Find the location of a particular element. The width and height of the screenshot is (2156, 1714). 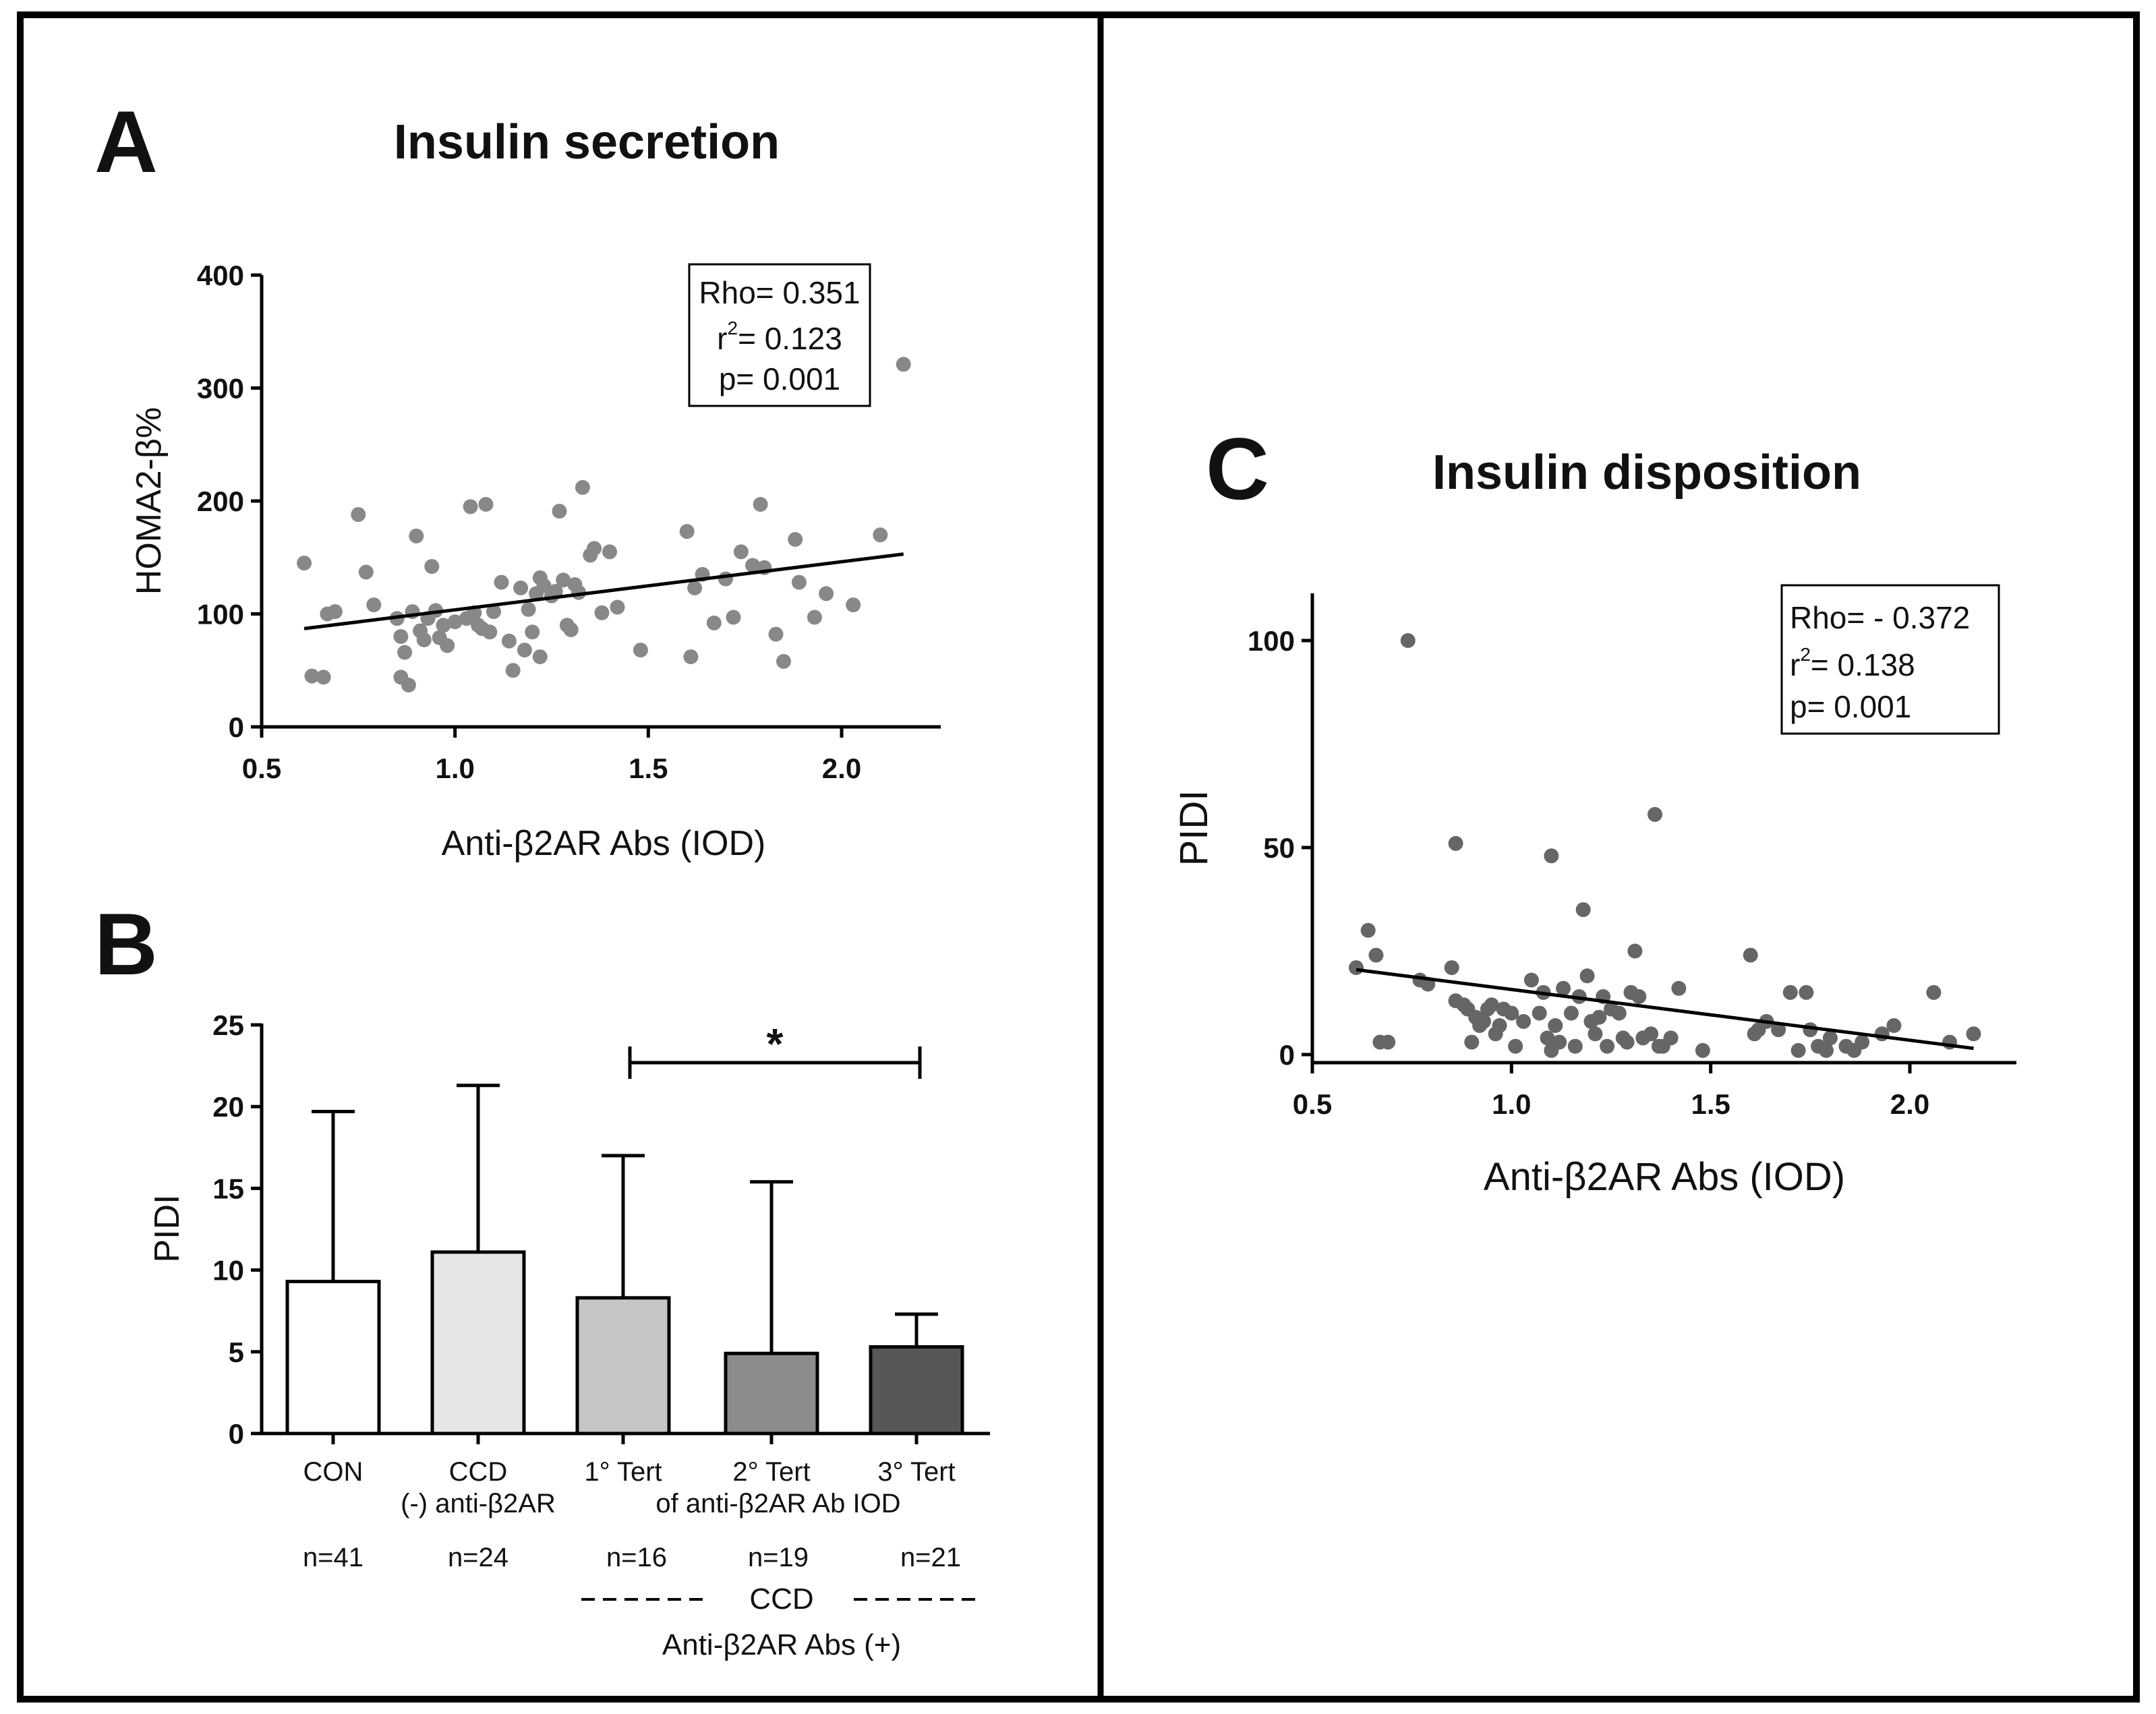

panel-b-letter: B is located at coordinates (126, 944).